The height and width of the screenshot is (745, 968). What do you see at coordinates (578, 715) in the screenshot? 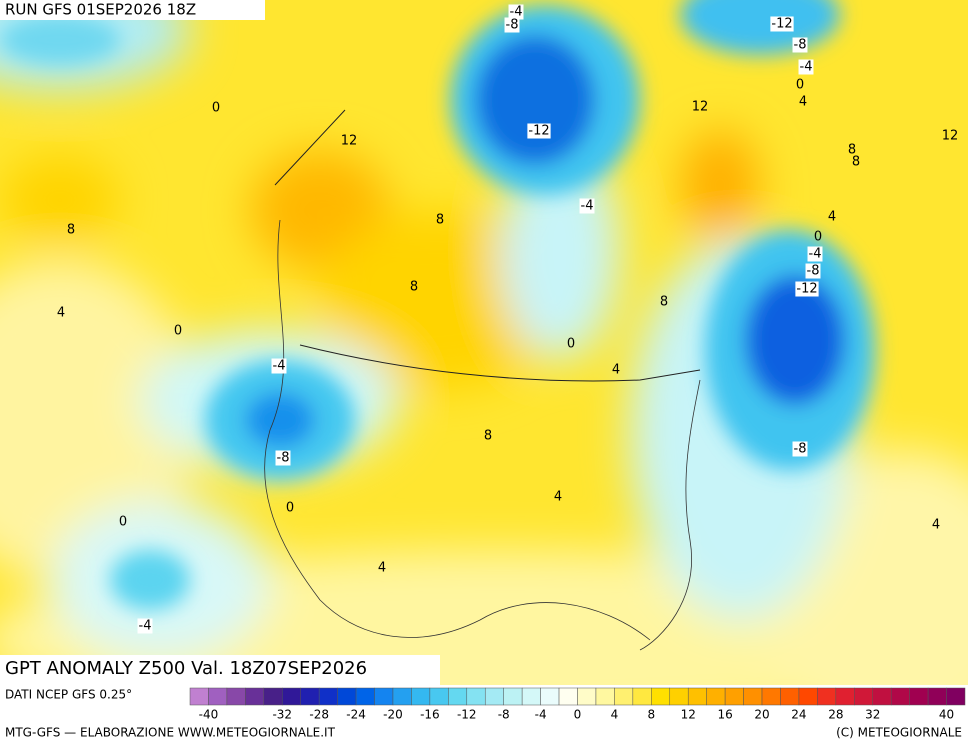
I see `colorbar-tick-label: 0` at bounding box center [578, 715].